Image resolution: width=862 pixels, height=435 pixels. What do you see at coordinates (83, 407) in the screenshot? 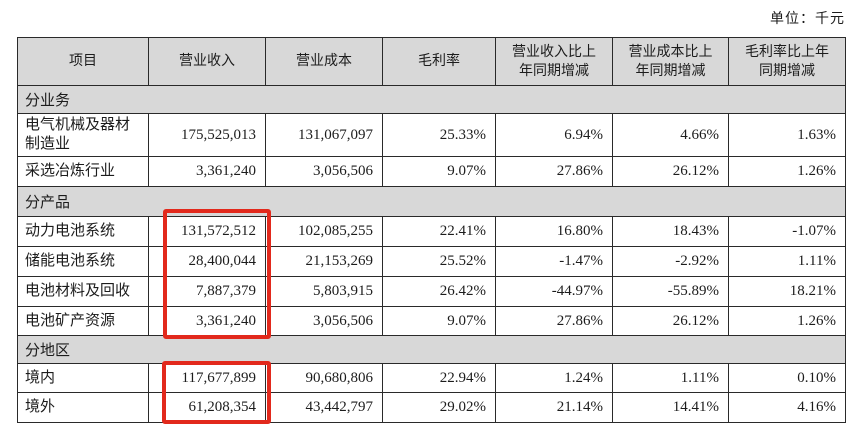
I see `cell-item-name: 境外` at bounding box center [83, 407].